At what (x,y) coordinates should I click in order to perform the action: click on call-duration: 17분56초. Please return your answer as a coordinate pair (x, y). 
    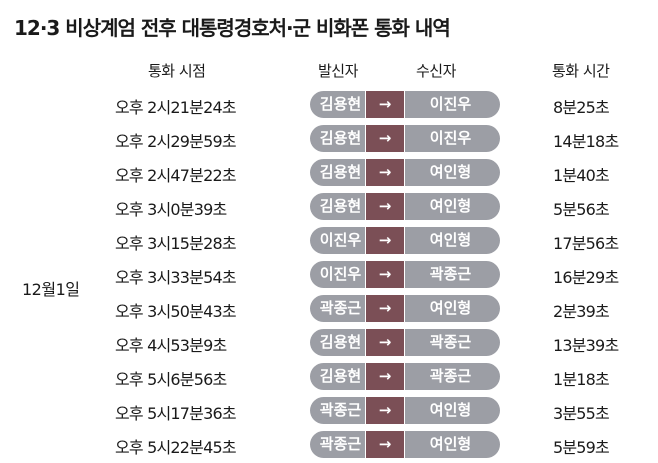
    Looking at the image, I should click on (586, 243).